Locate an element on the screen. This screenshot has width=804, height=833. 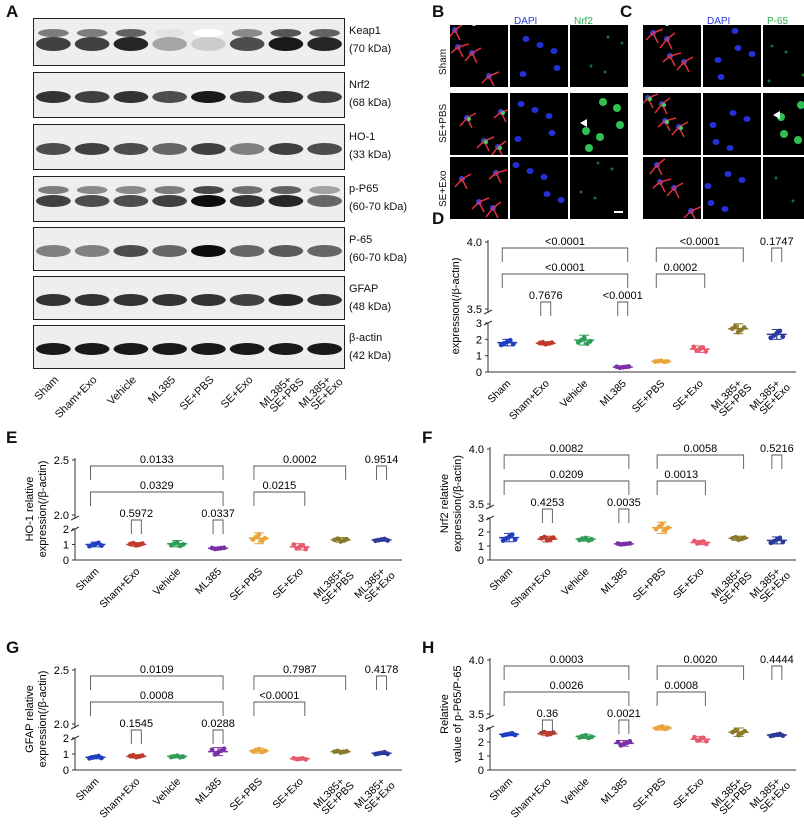
p-value-label: <0.0001 is located at coordinates (565, 268).